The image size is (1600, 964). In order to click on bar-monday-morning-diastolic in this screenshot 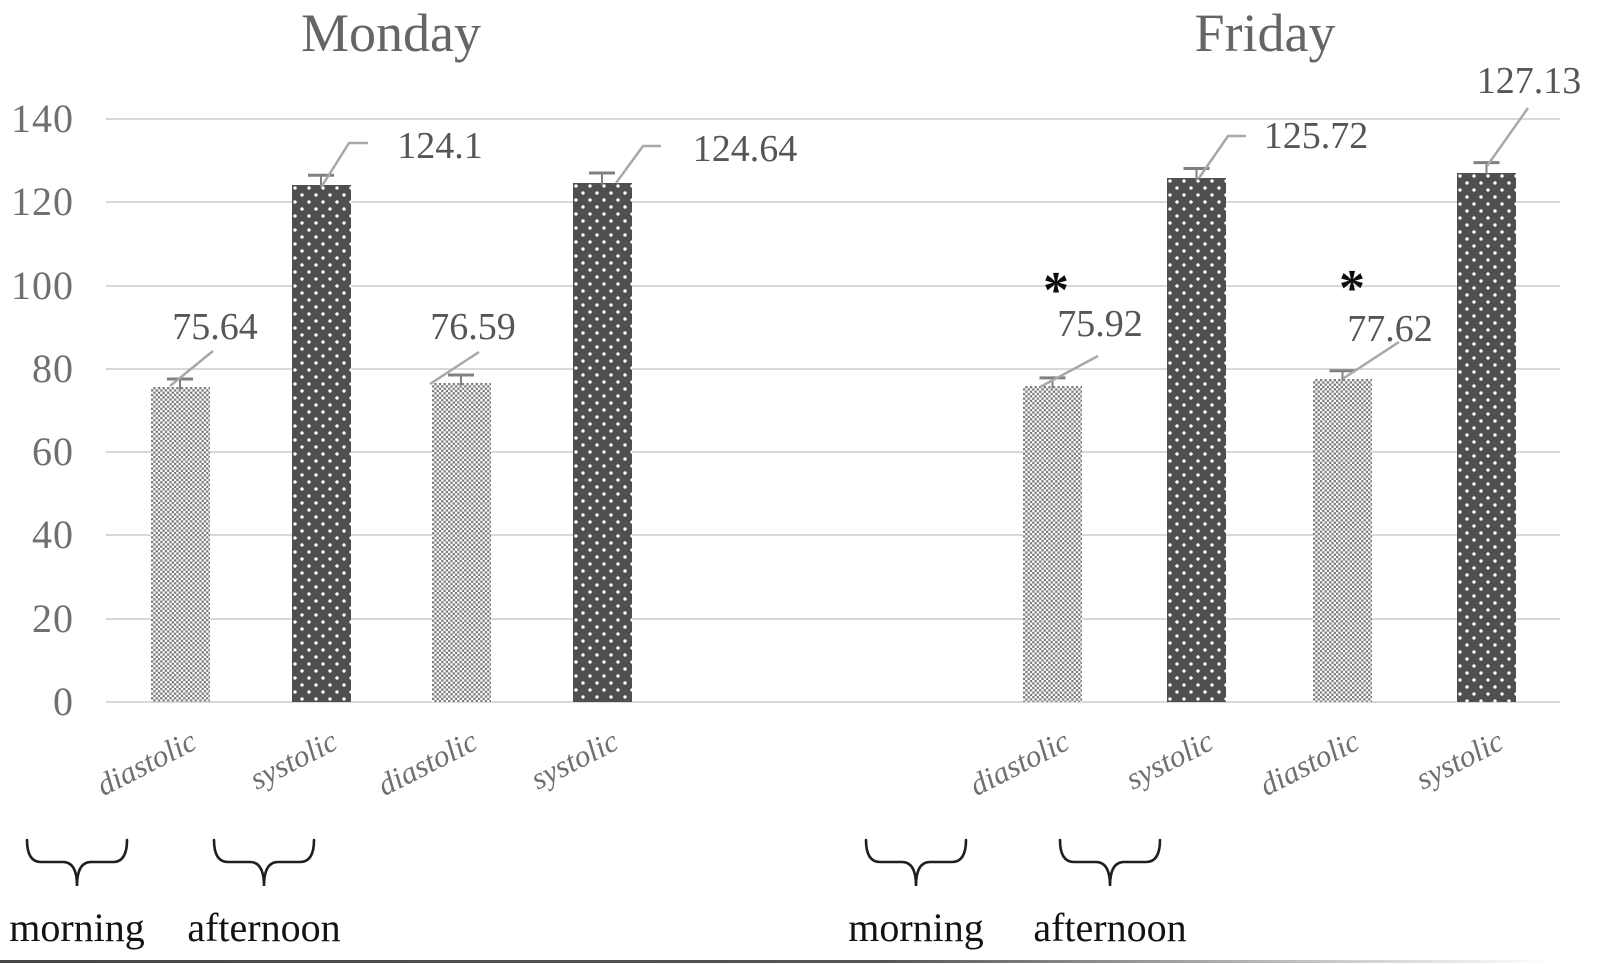, I will do `click(180, 544)`.